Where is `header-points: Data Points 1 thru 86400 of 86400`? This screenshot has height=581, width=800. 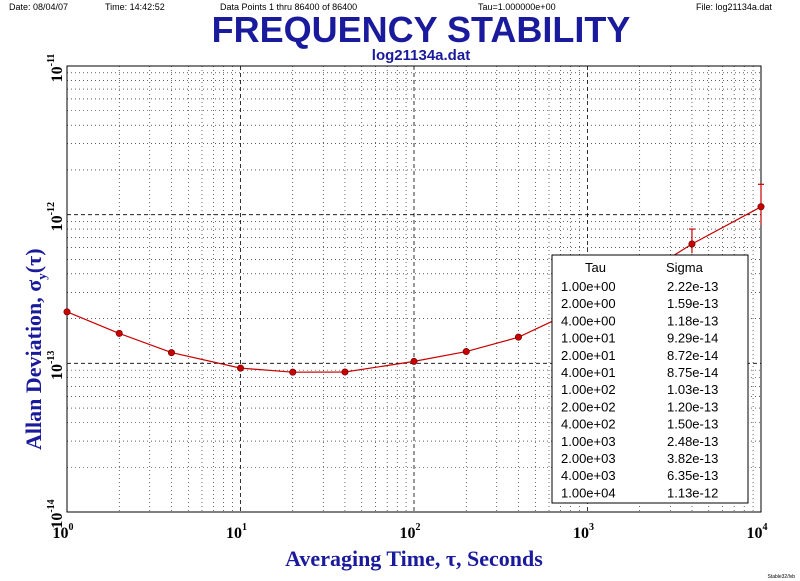
header-points: Data Points 1 thru 86400 of 86400 is located at coordinates (288, 7).